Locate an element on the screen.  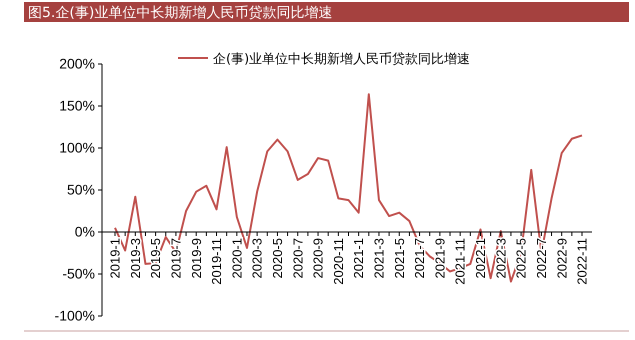
y-tick-label: 150% is located at coordinates (77, 105).